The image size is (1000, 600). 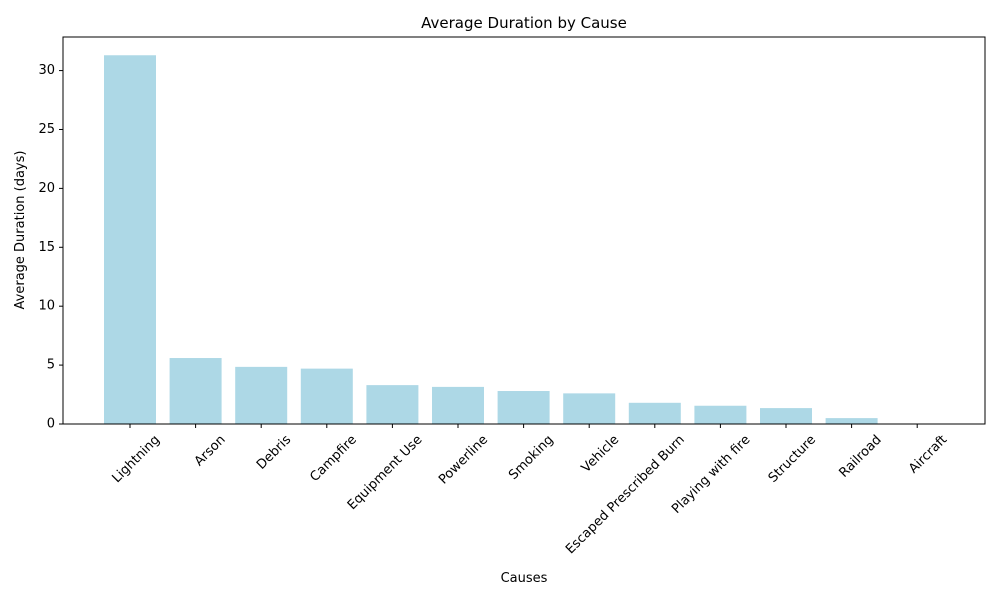 What do you see at coordinates (46, 129) in the screenshot?
I see `y-tick-label: 25` at bounding box center [46, 129].